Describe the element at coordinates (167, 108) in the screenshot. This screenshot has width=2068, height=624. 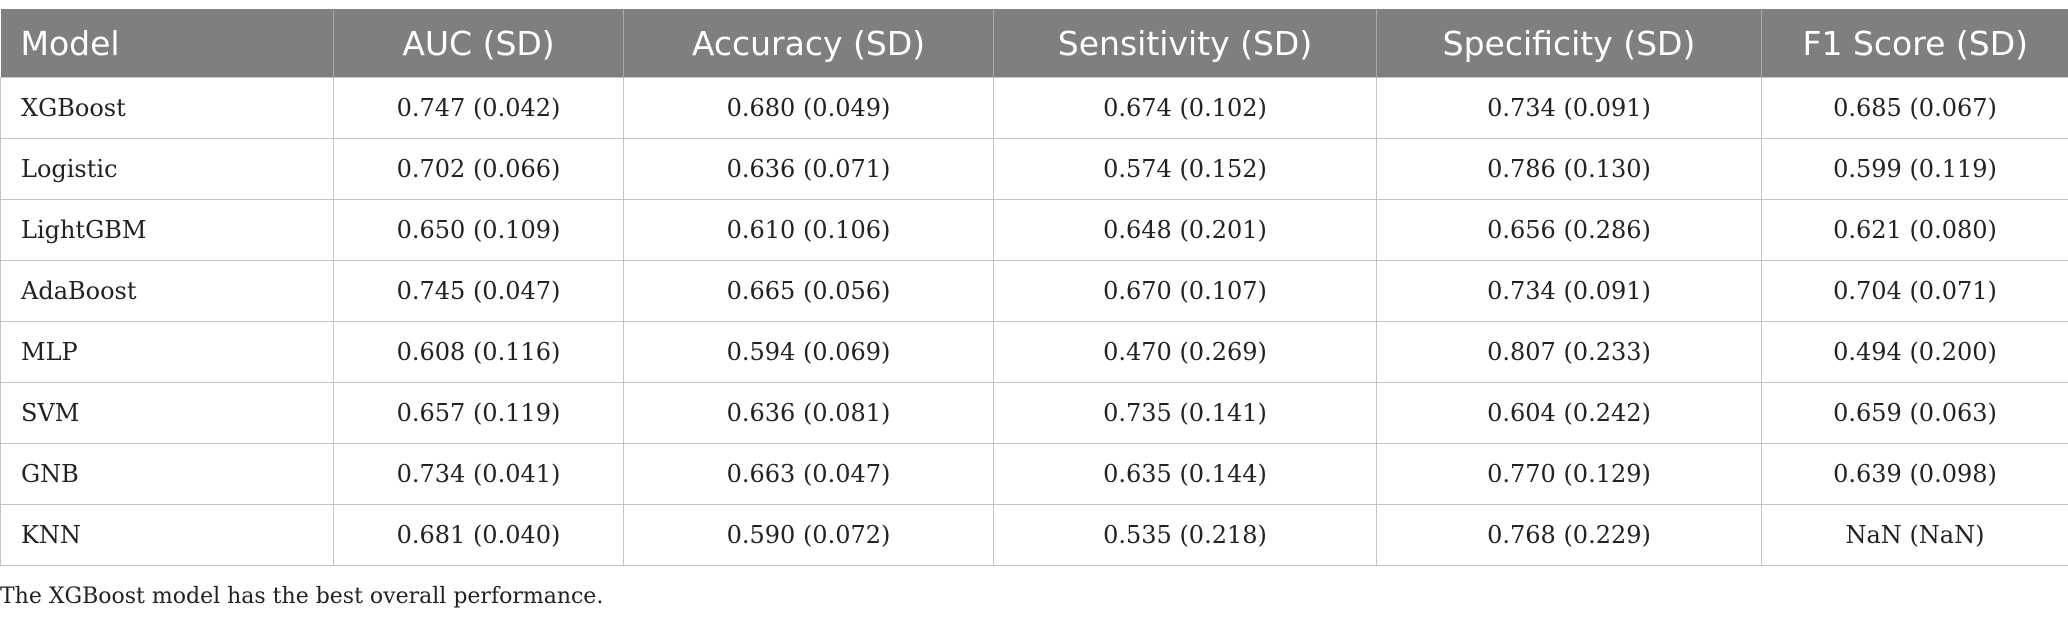
I see `cell-model: XGBoost` at that location.